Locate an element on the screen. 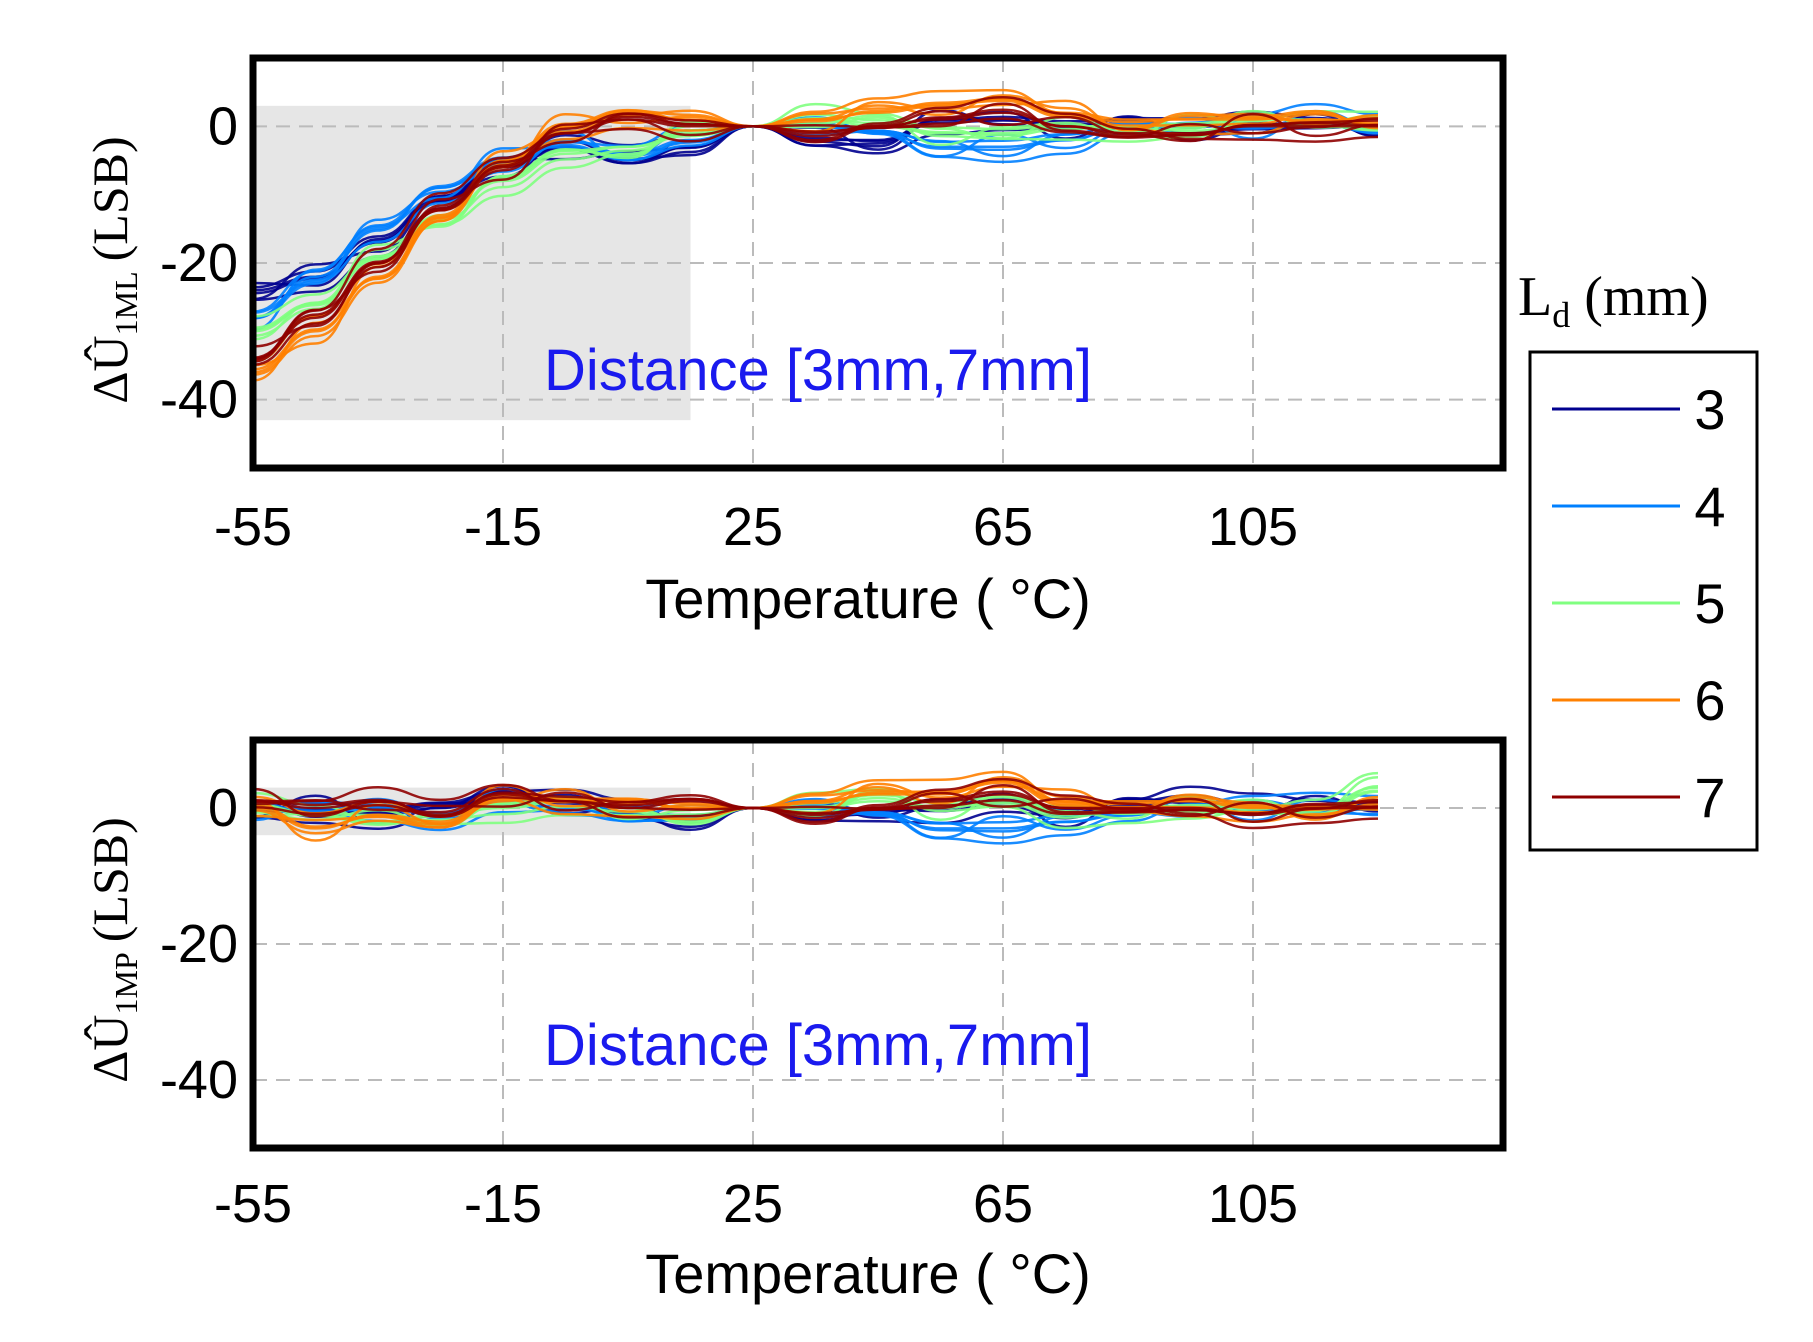 This screenshot has height=1342, width=1813. legend-box is located at coordinates (1643, 601).